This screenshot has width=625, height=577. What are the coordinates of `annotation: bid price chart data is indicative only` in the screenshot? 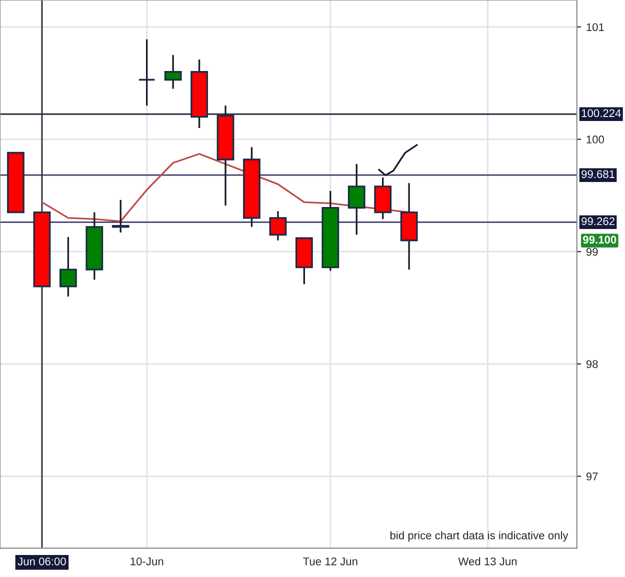 It's located at (479, 536).